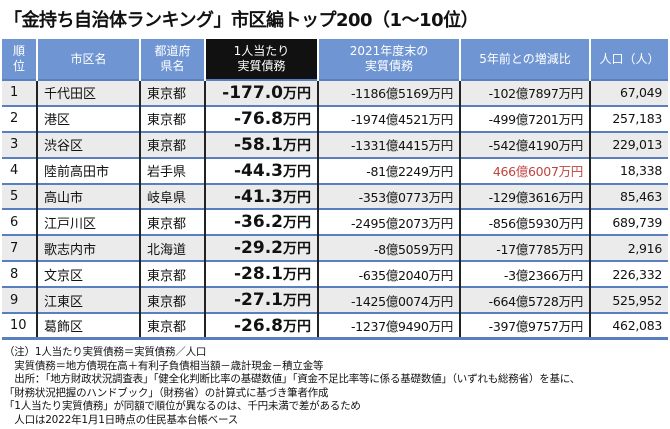  What do you see at coordinates (121, 419) in the screenshot?
I see `note-line: 人口は2022年1月1日時点の住民基本台帳ベース` at bounding box center [121, 419].